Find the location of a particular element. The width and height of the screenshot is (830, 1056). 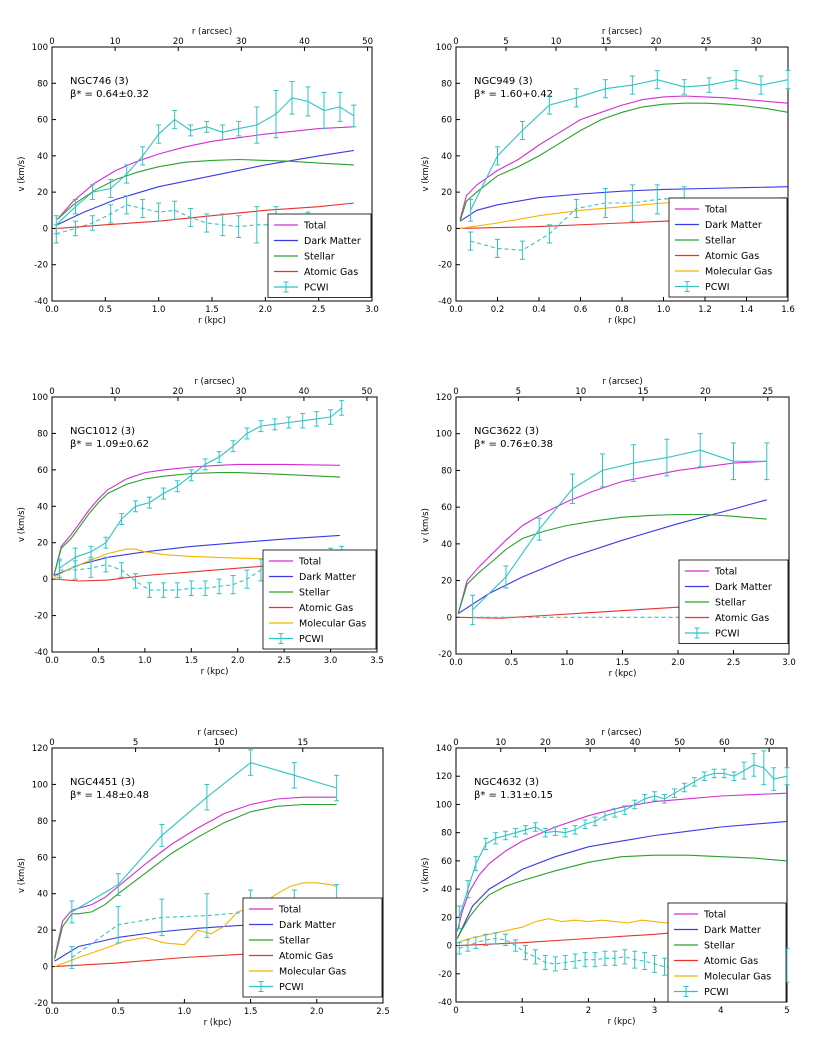

x-tick-label: 0 is located at coordinates (455, 1011).